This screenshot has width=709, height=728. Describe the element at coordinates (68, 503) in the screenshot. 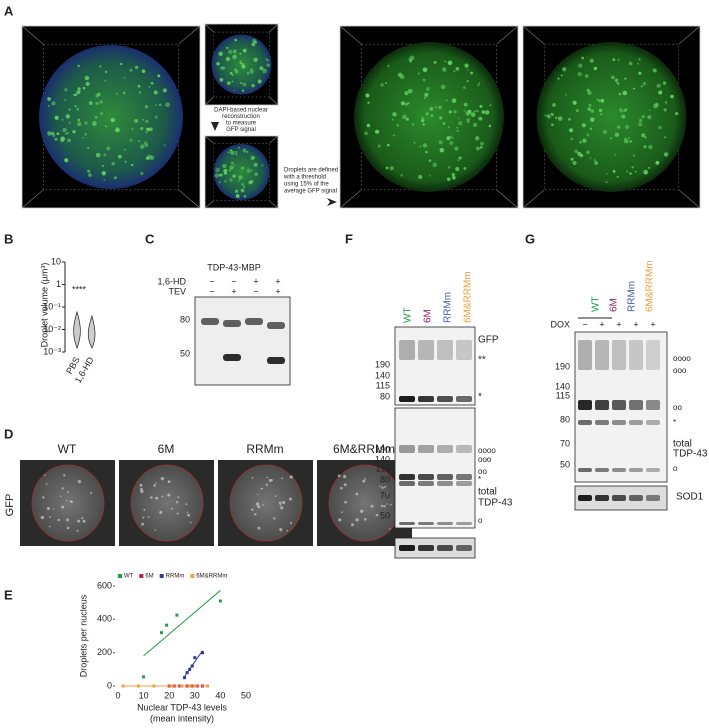

I see `nucleus` at that location.